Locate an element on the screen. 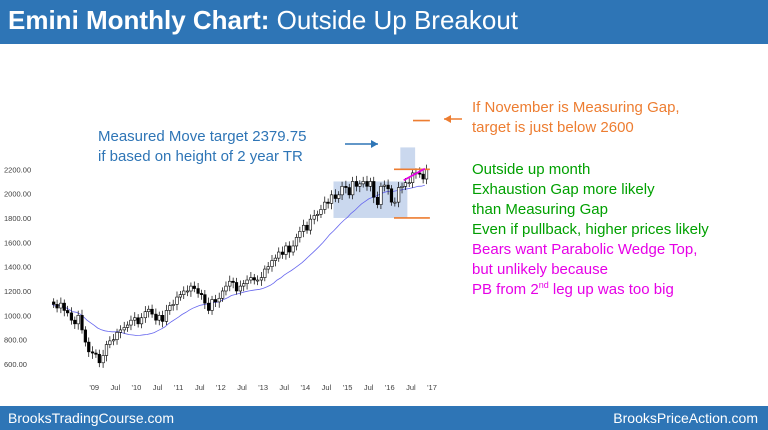  y-tick-label: 1400.00 is located at coordinates (17, 267).